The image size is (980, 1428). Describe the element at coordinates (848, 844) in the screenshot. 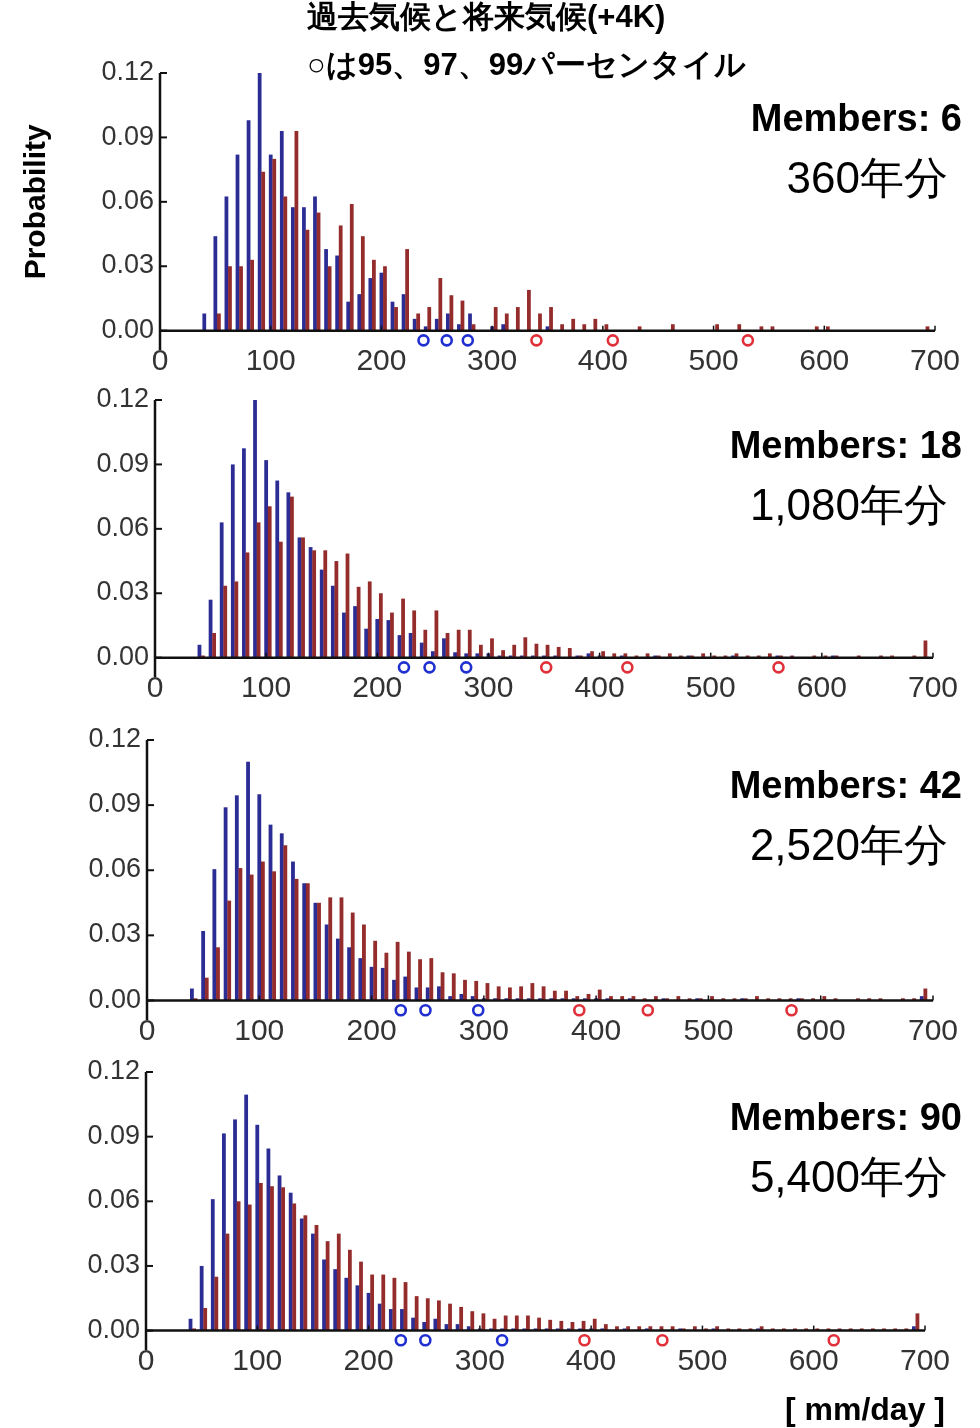

I see `annotation: 2,520年分` at that location.